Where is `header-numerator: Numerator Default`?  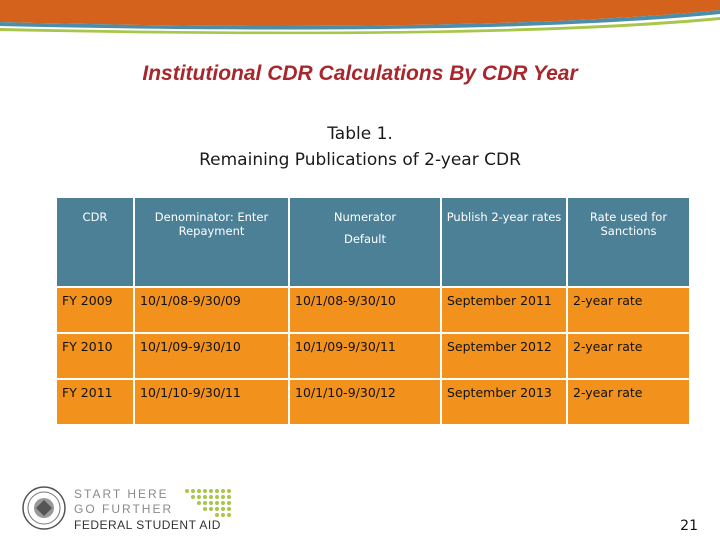 header-numerator: Numerator Default is located at coordinates (365, 242).